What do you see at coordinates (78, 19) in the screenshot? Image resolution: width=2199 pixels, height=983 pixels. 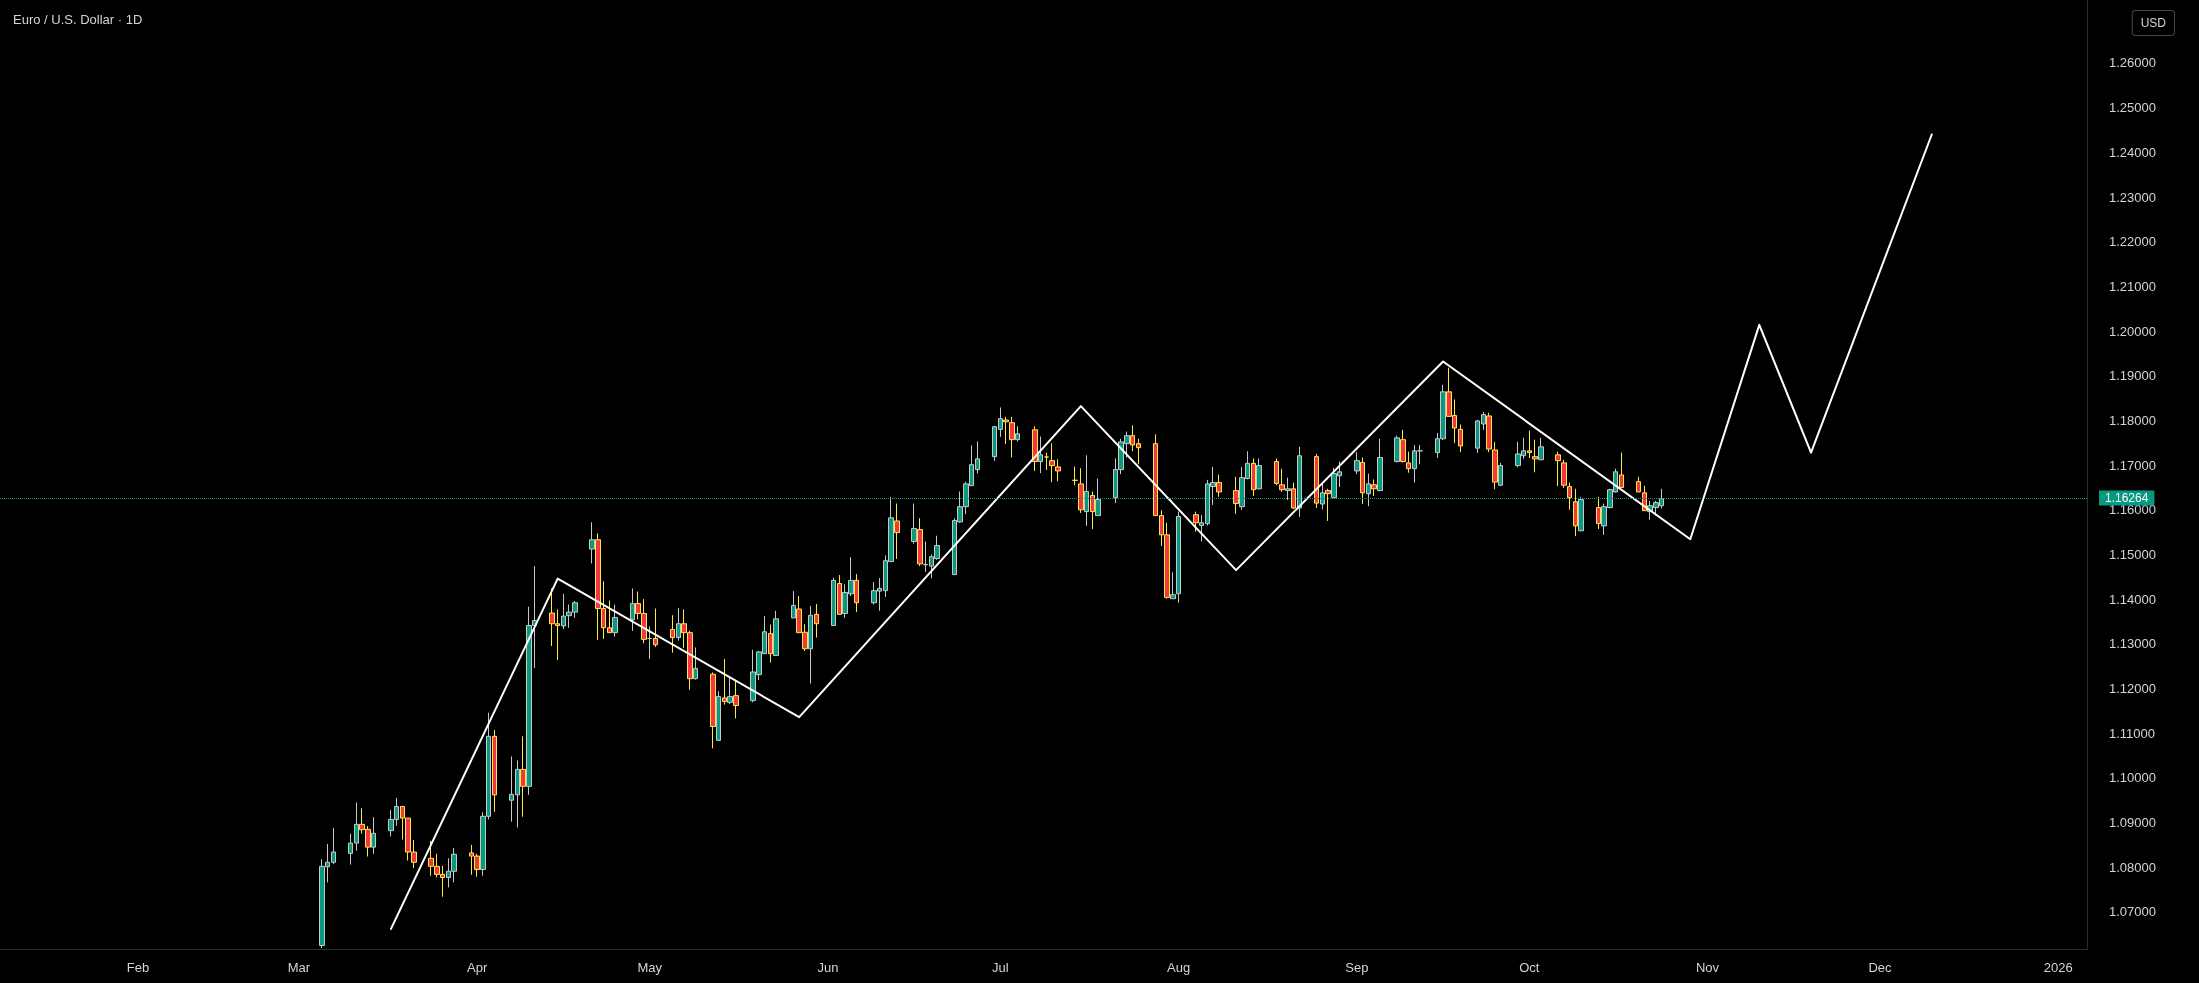 I see `text: Euro / U.S. Dollar · 1D` at bounding box center [78, 19].